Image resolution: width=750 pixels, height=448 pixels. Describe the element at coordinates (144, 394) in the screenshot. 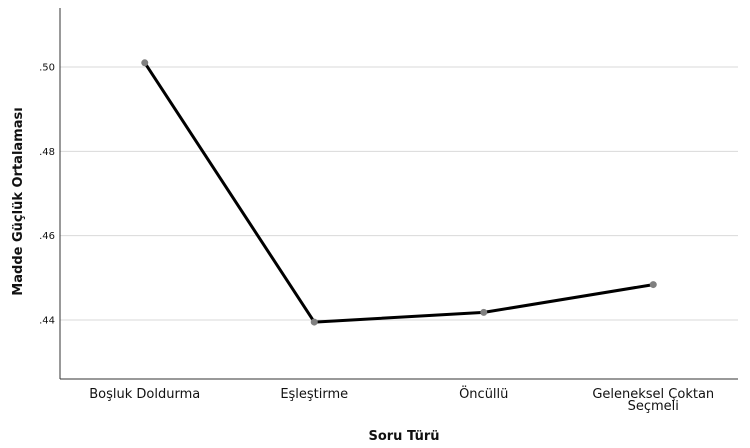

I see `x-tick-label: Boşluk Doldurma` at that location.